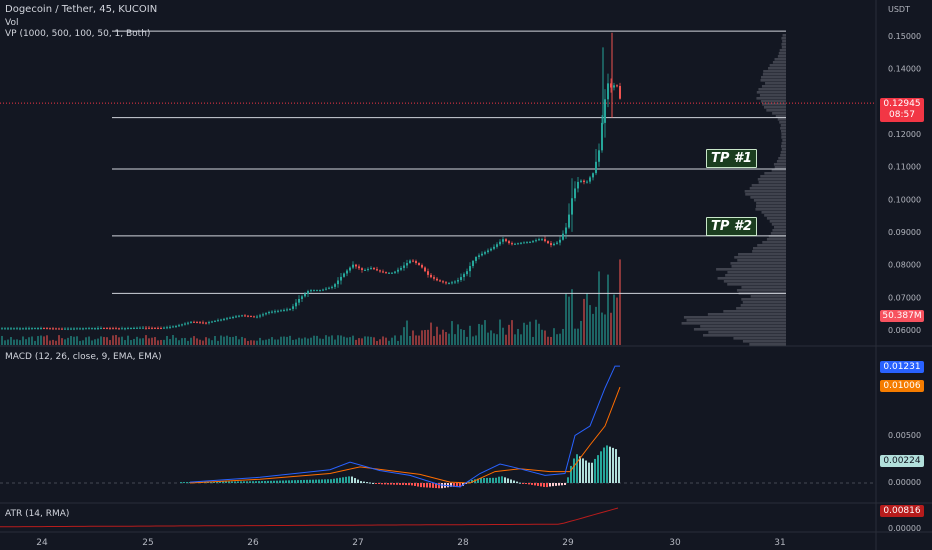  I want to click on last-price-badge: 0.12945 08:57, so click(902, 110).